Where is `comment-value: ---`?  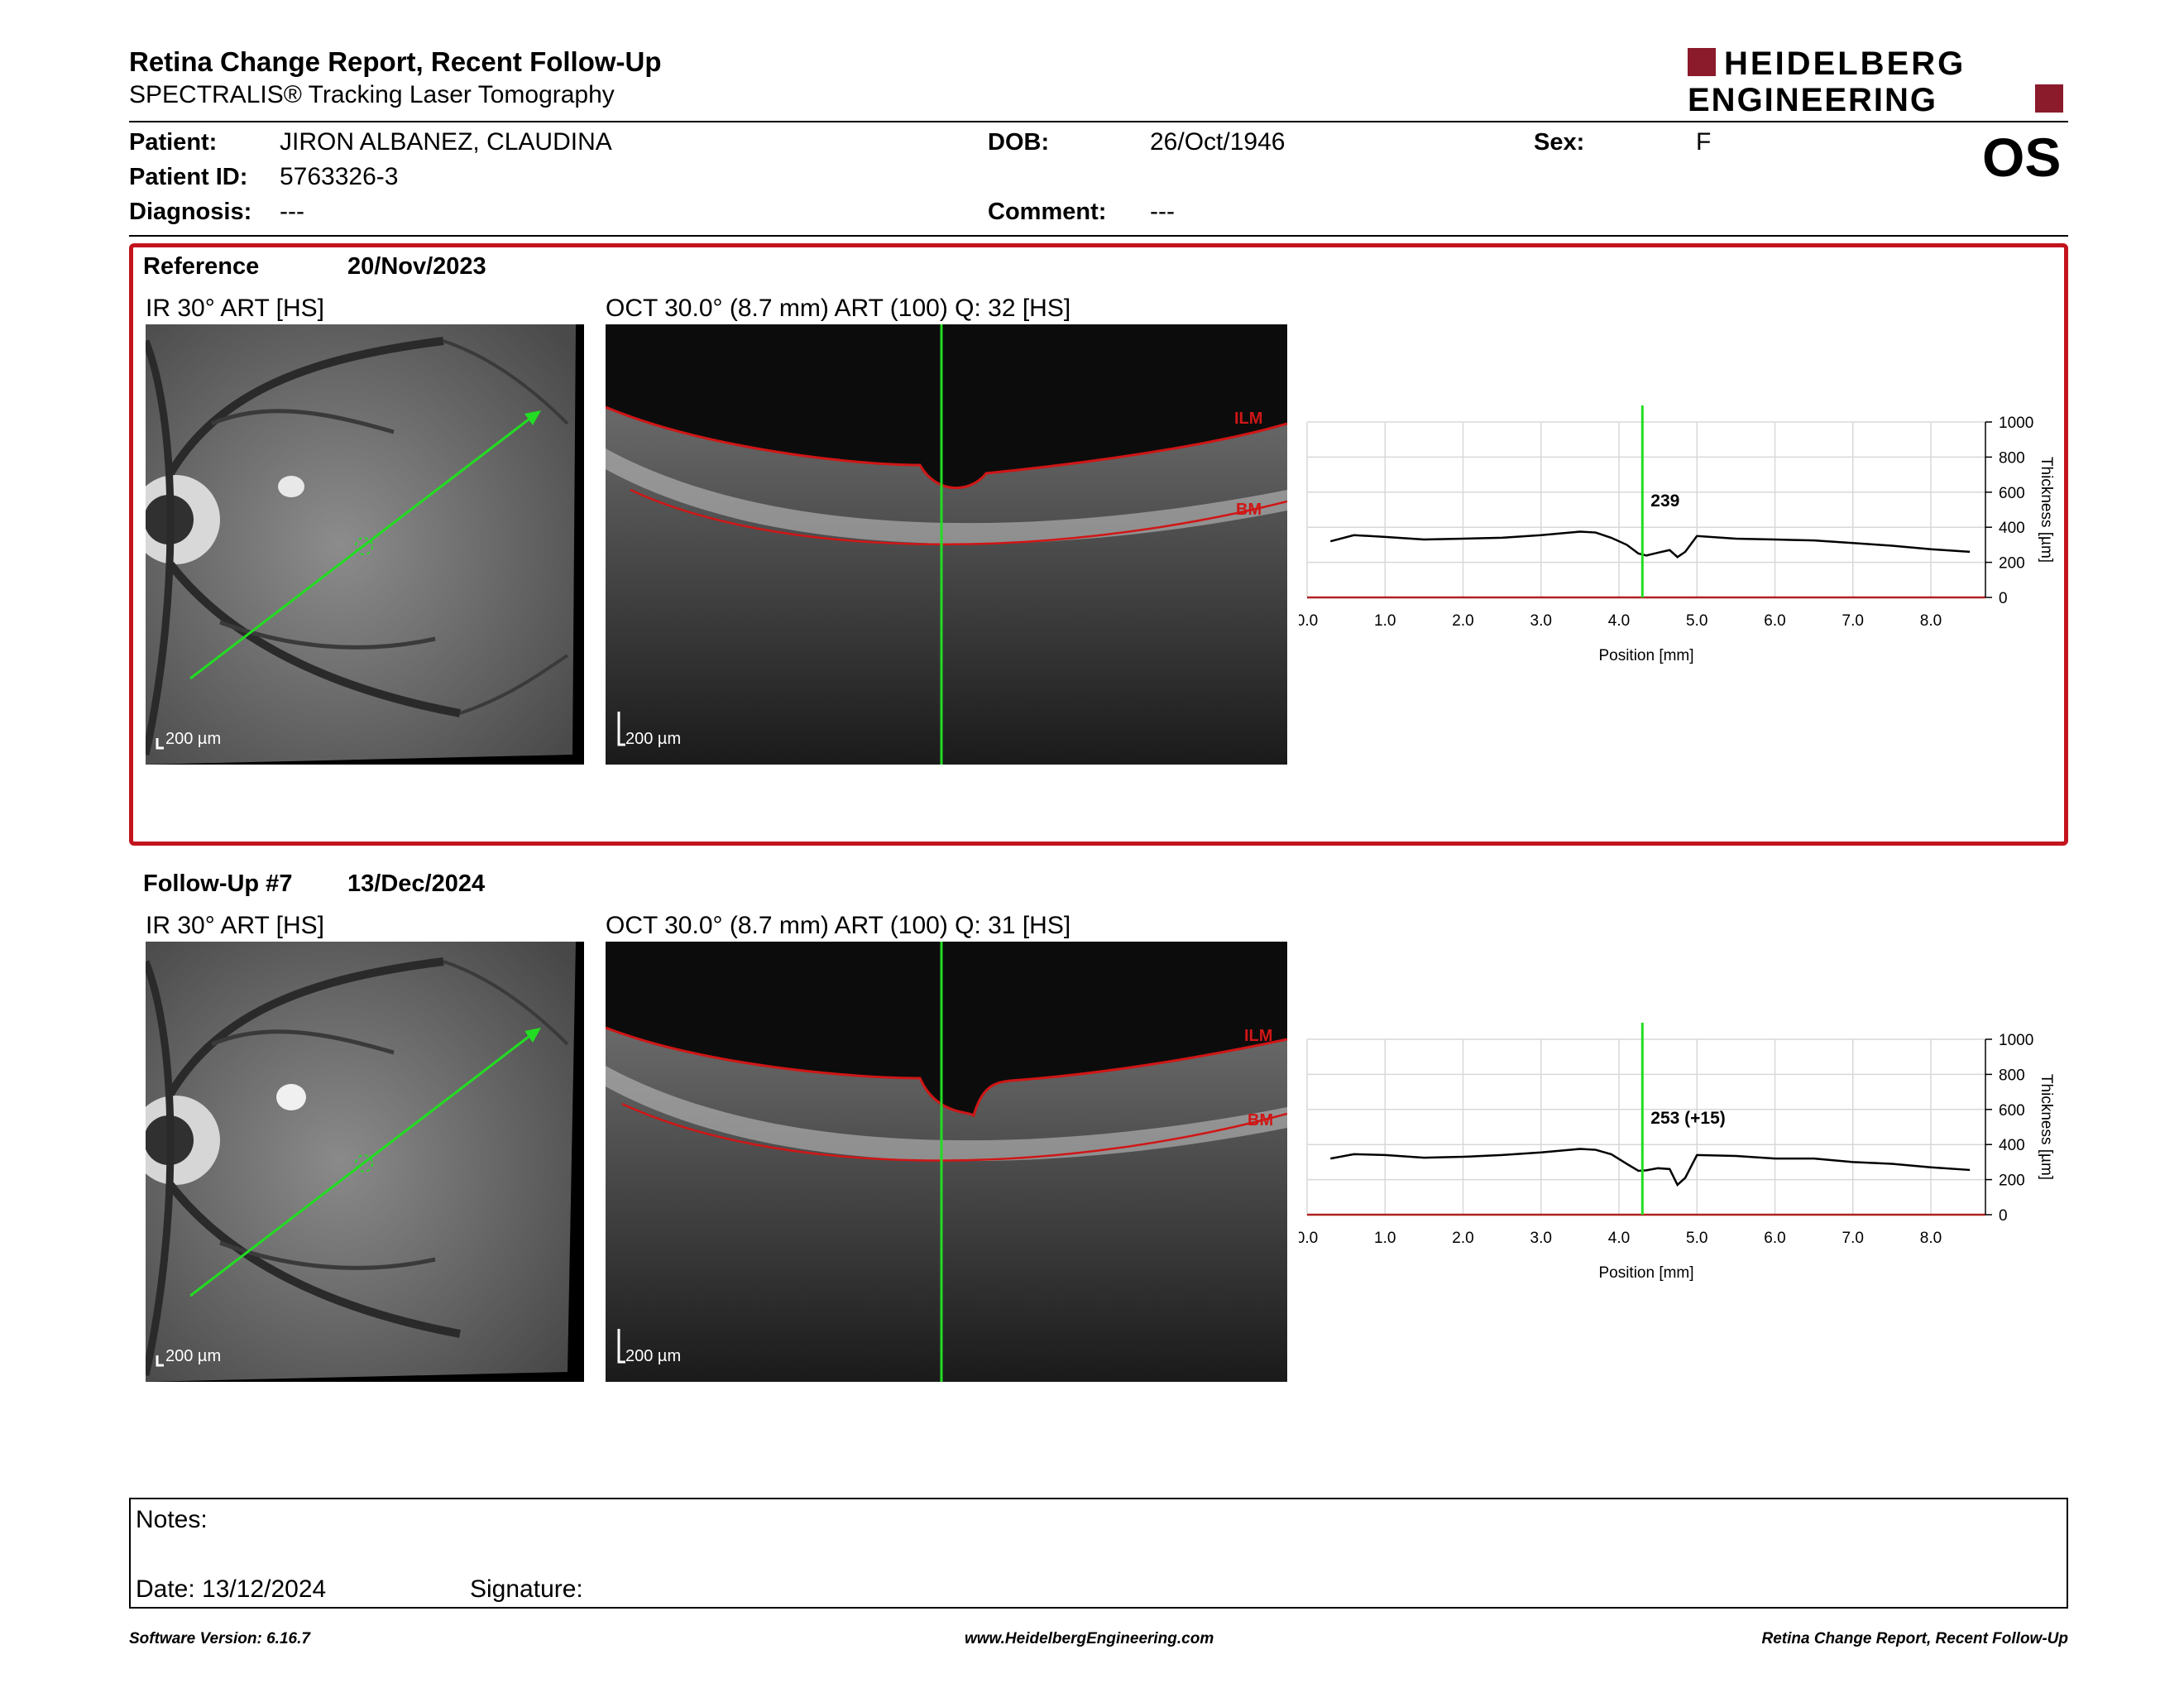 comment-value: --- is located at coordinates (1162, 211).